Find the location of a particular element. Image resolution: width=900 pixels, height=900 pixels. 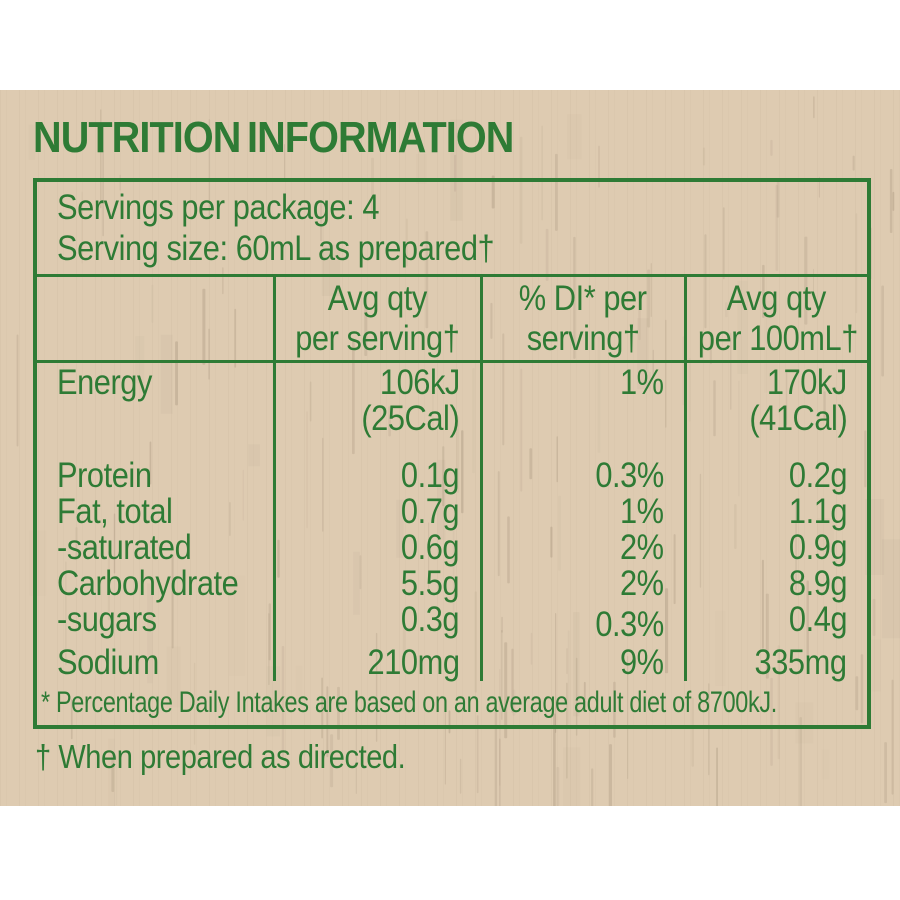

page-title: NUTRITION INFORMATION is located at coordinates (273, 137).